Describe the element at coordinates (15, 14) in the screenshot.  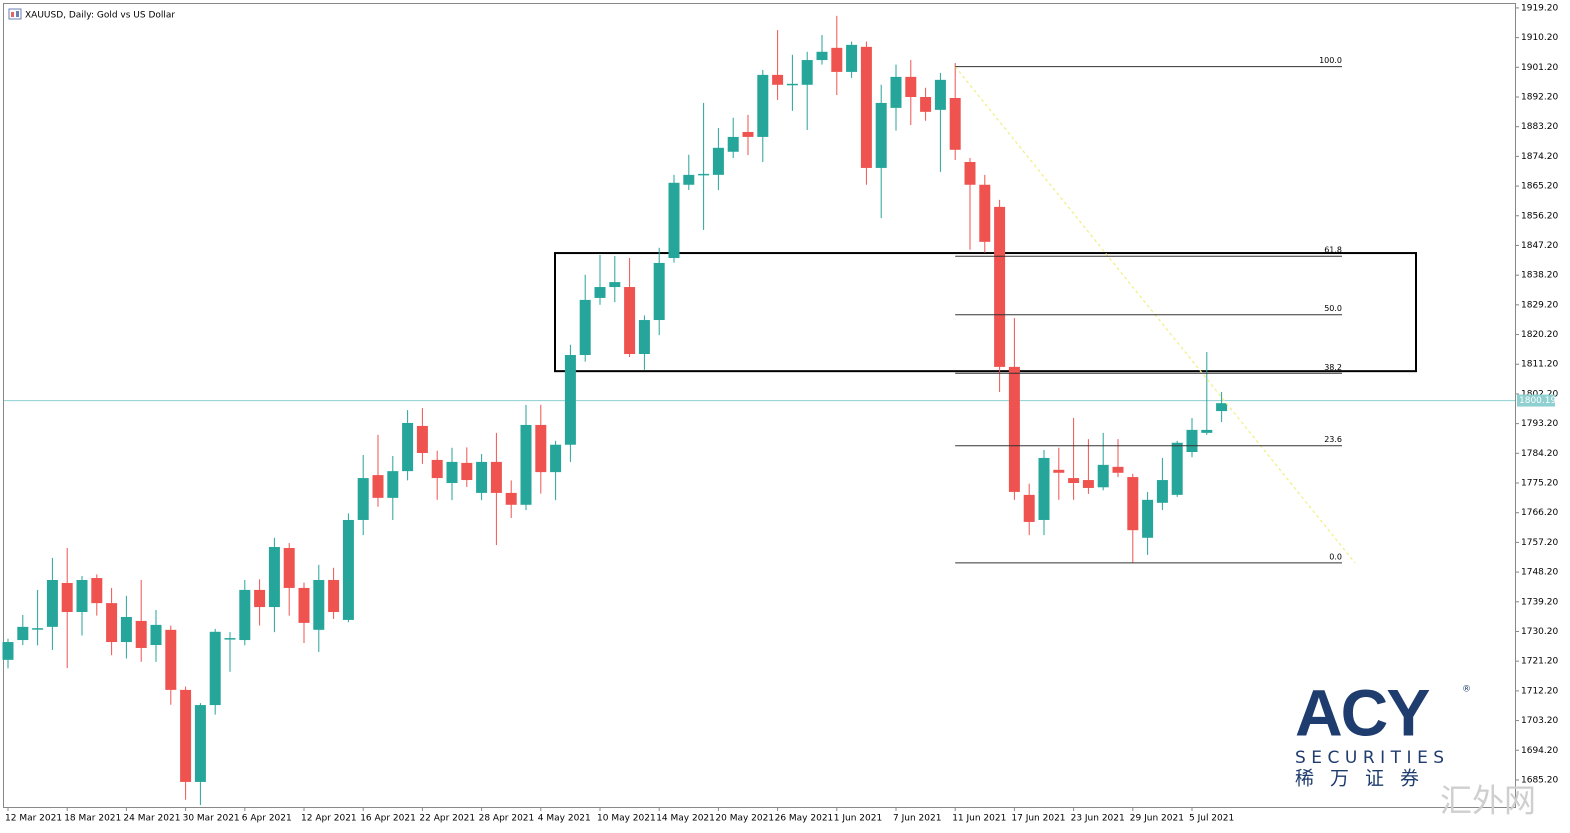
I see `symbol-icon` at that location.